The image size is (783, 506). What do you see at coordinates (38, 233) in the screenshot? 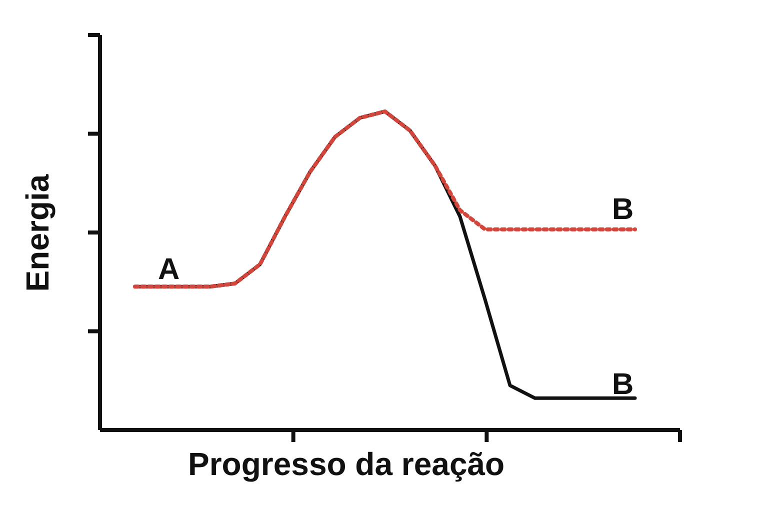
I see `y-axis-title: Energia` at bounding box center [38, 233].